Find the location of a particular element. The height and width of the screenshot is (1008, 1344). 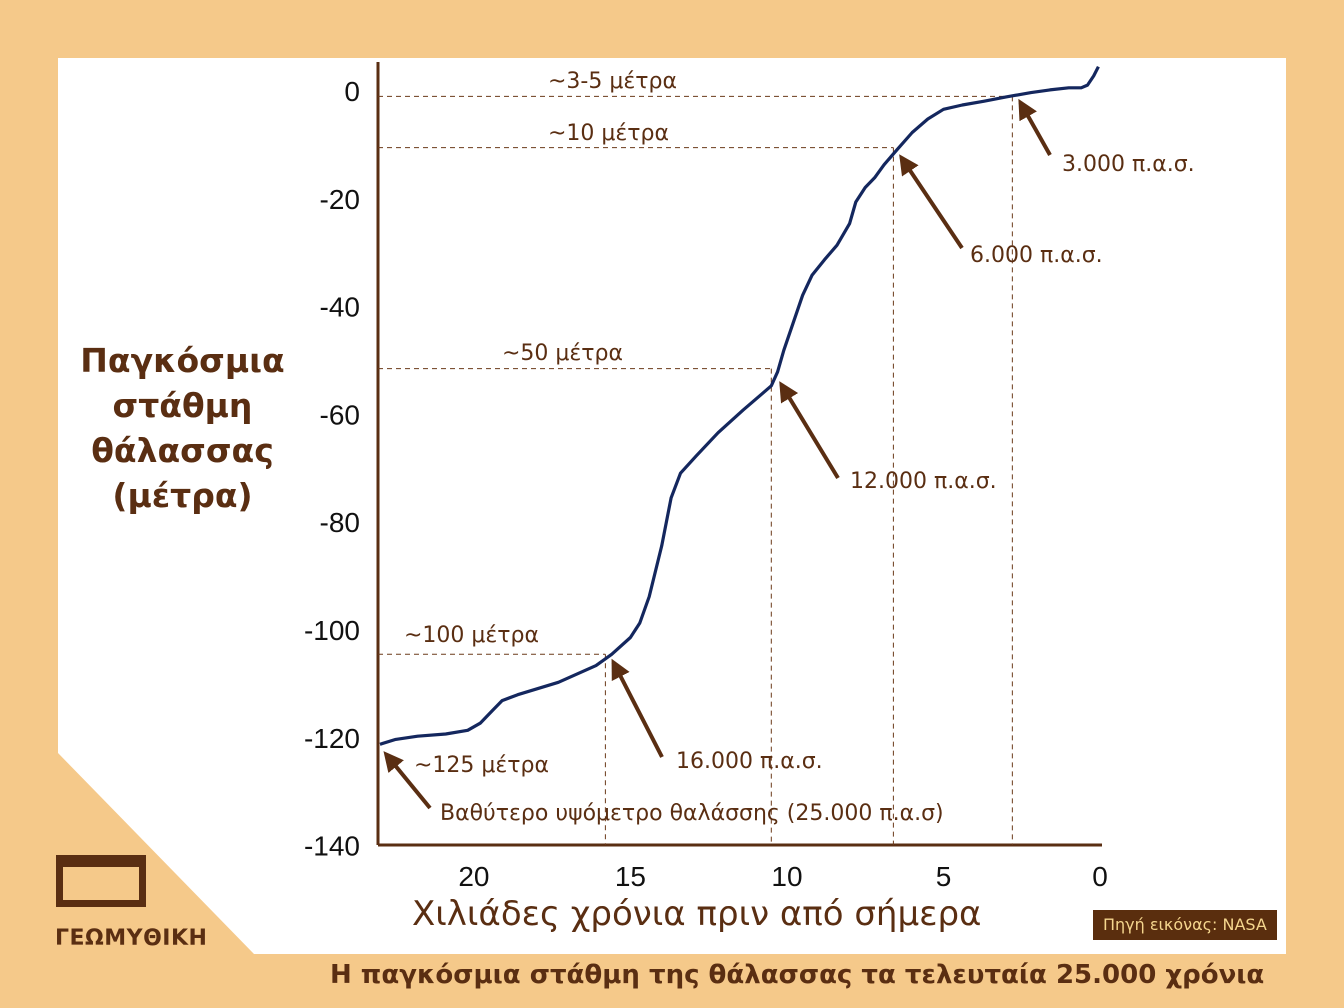

y-tick-label: -20 is located at coordinates (340, 199).